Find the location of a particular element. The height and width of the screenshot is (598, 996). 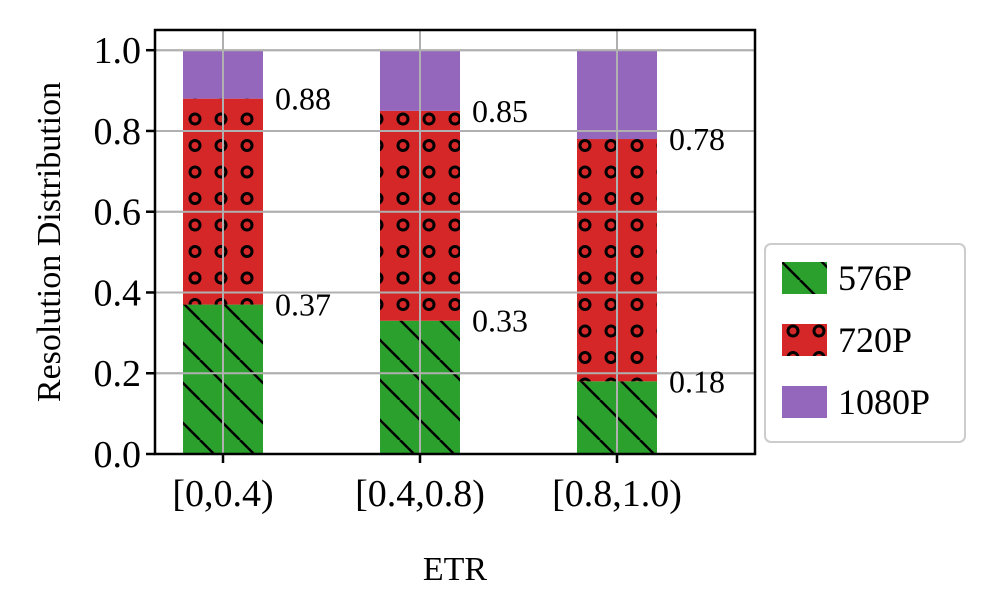

y-tick-label: 1.0 is located at coordinates (118, 51).